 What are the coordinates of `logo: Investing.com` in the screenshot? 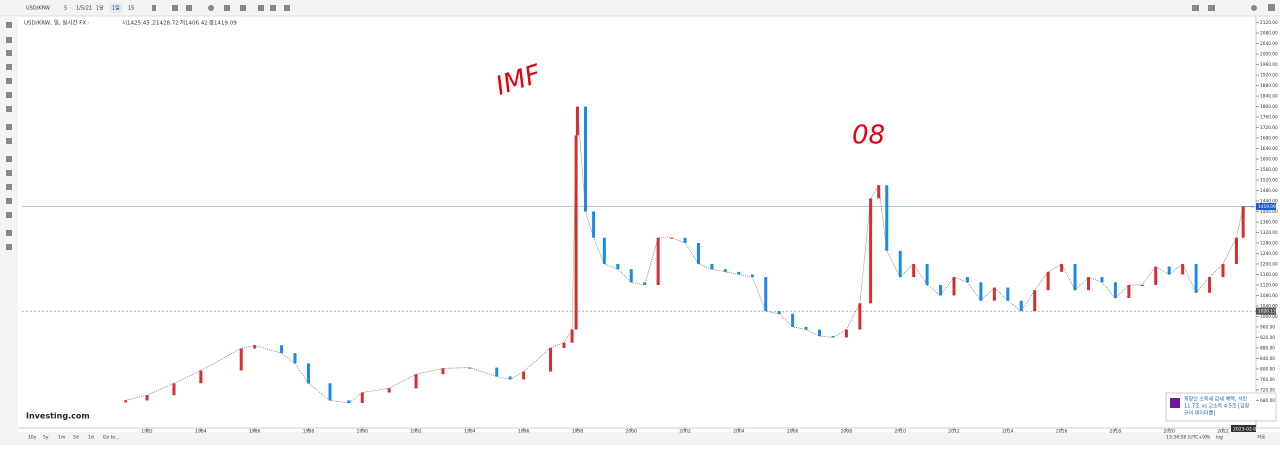 It's located at (58, 416).